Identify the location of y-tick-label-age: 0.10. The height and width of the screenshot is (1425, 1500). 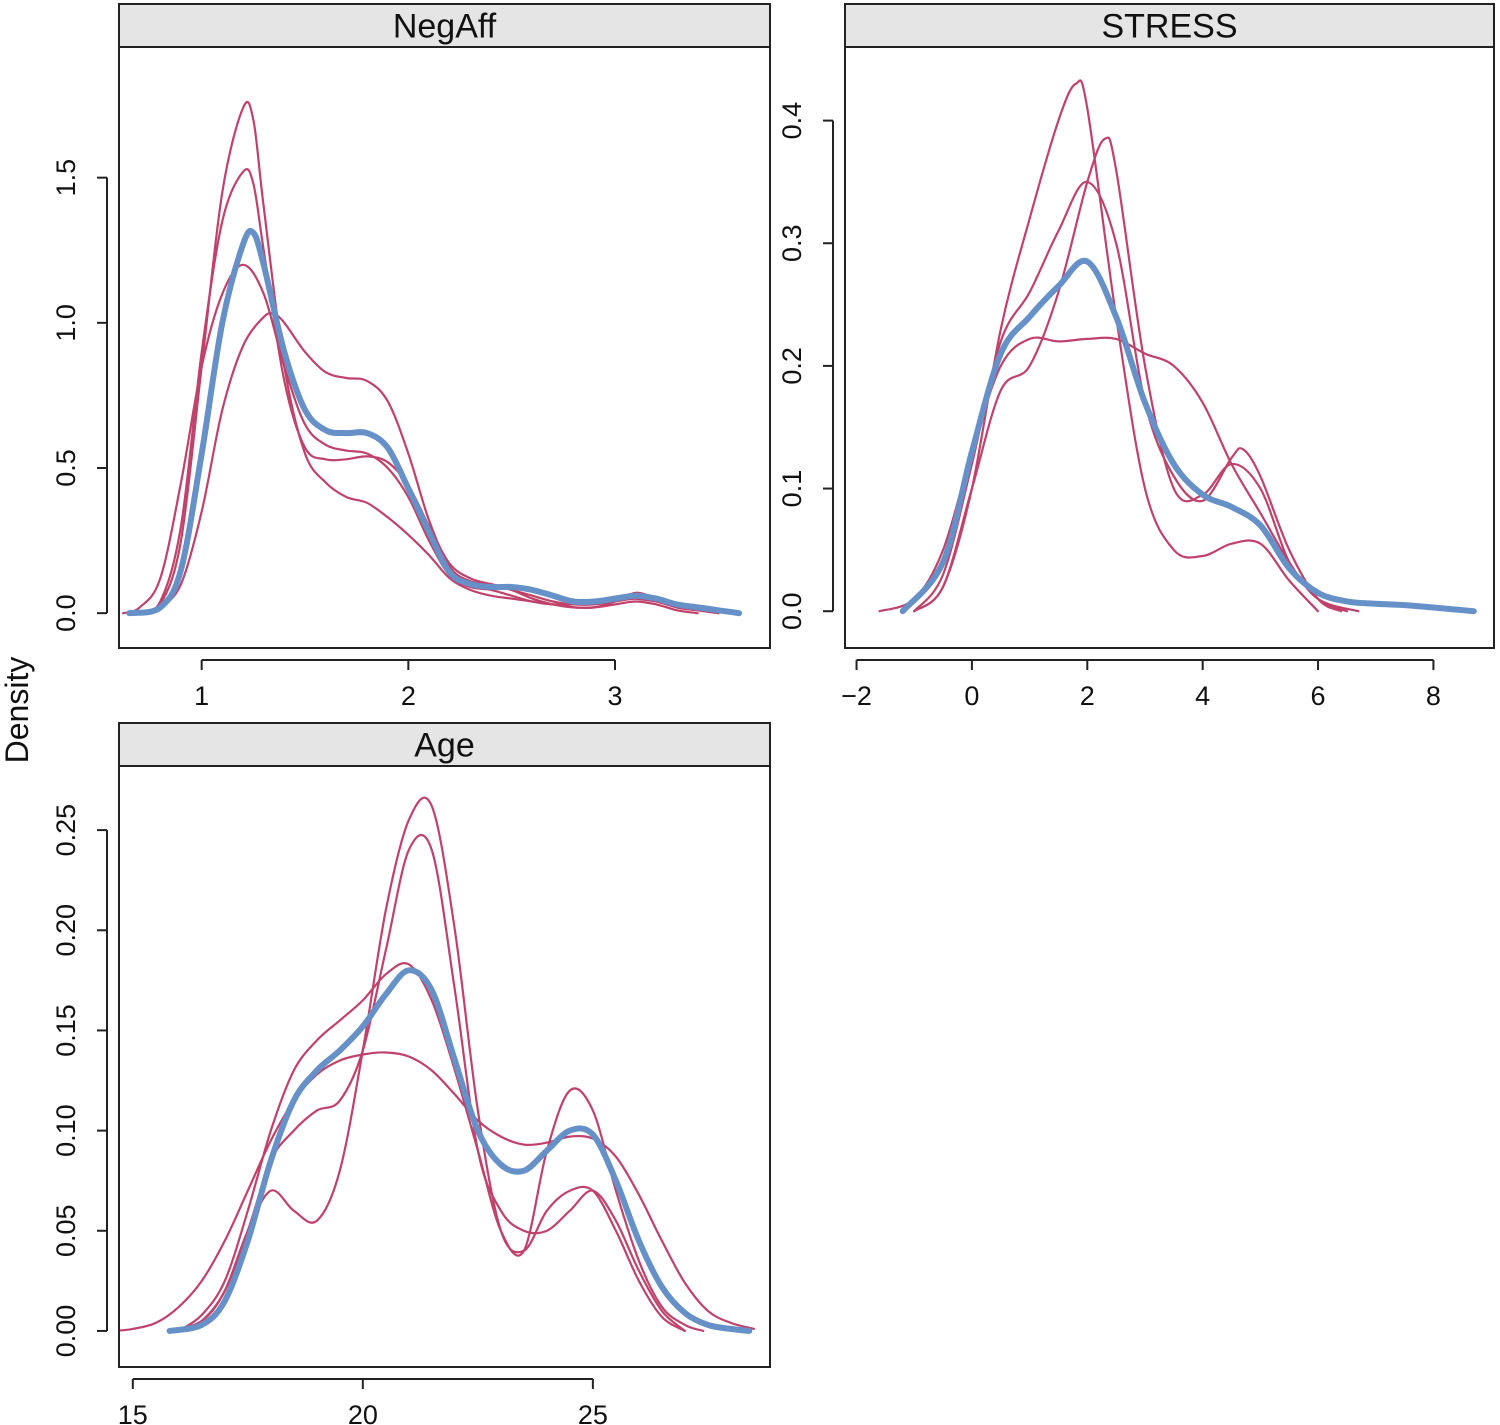
(66, 1130).